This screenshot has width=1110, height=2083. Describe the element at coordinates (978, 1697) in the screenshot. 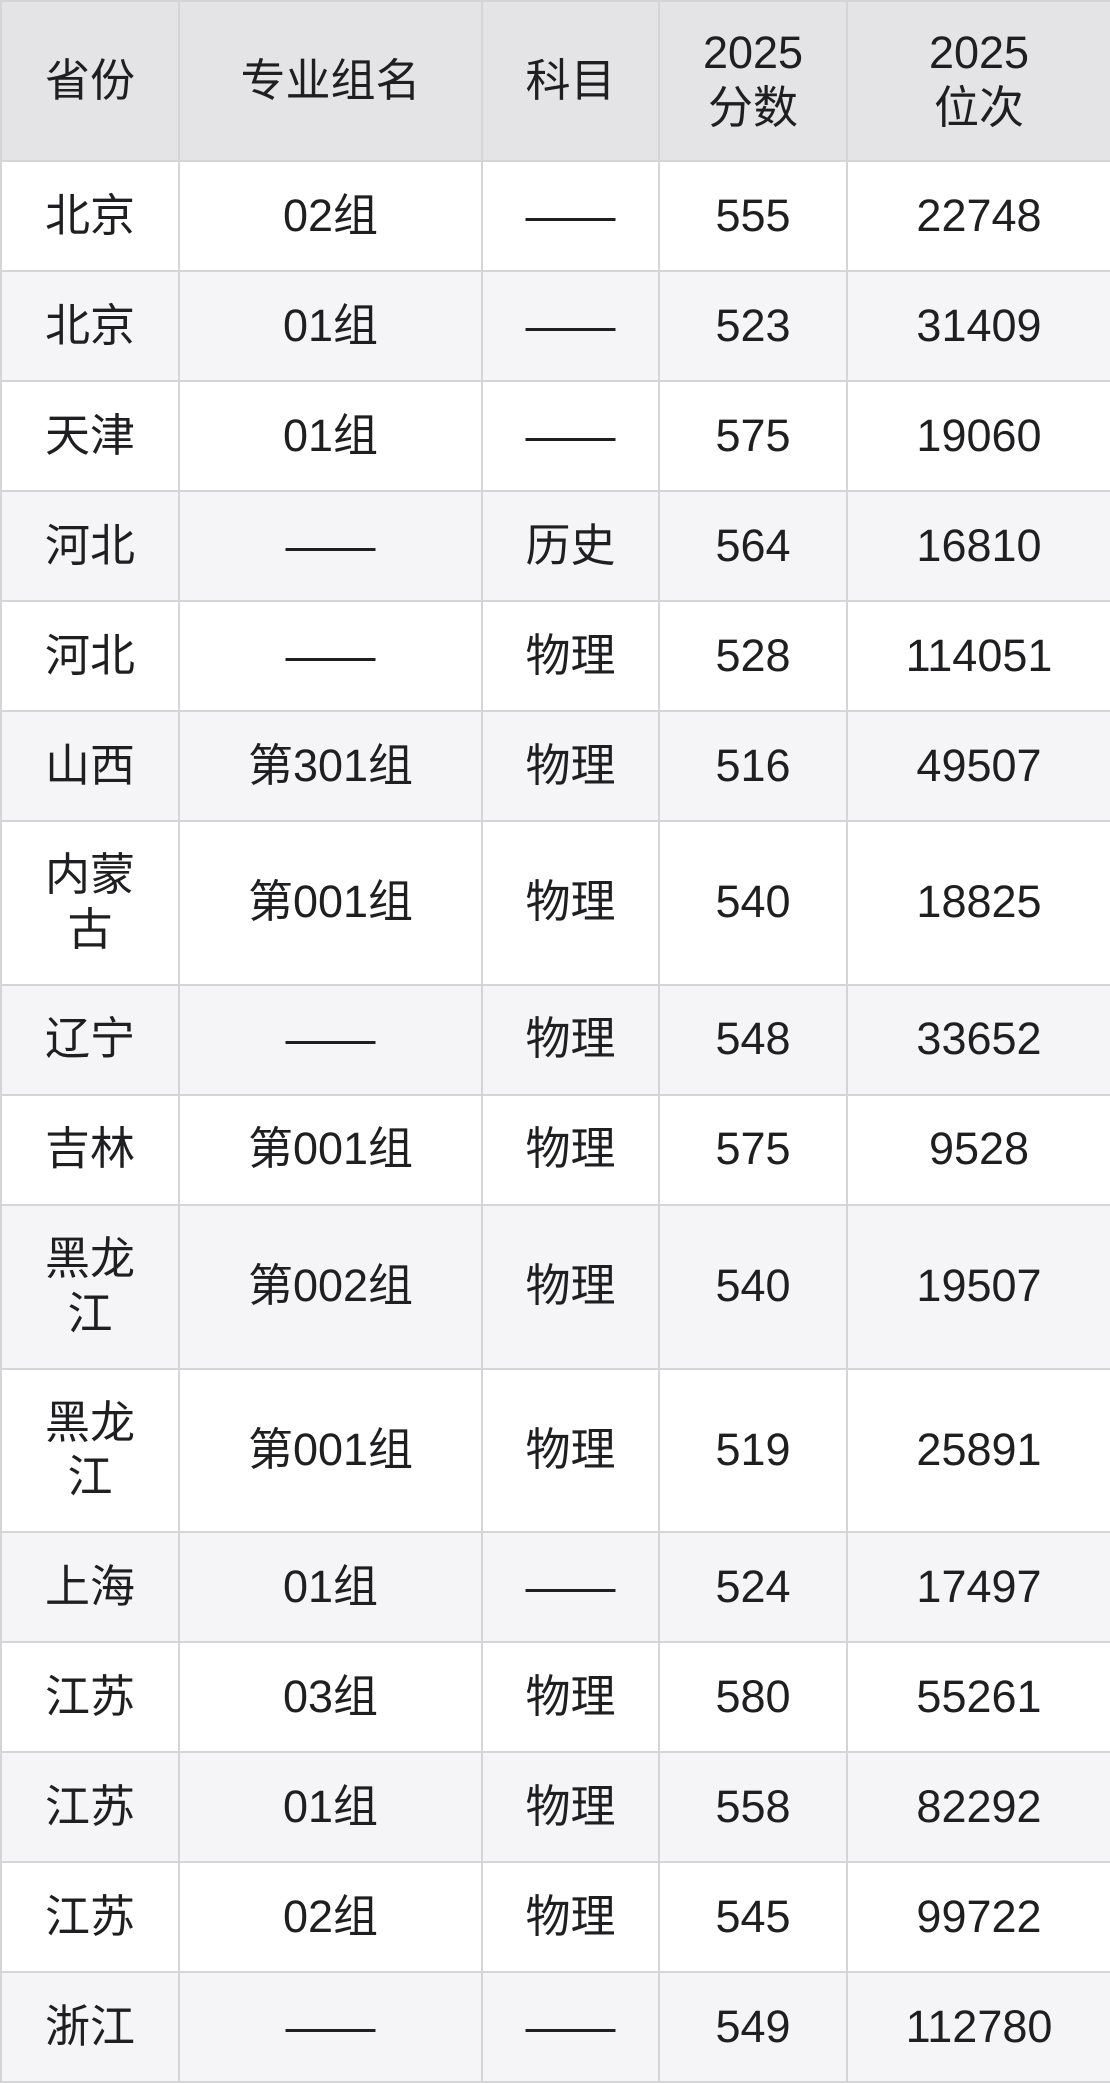

I see `cell-rank-2025: 55261` at that location.